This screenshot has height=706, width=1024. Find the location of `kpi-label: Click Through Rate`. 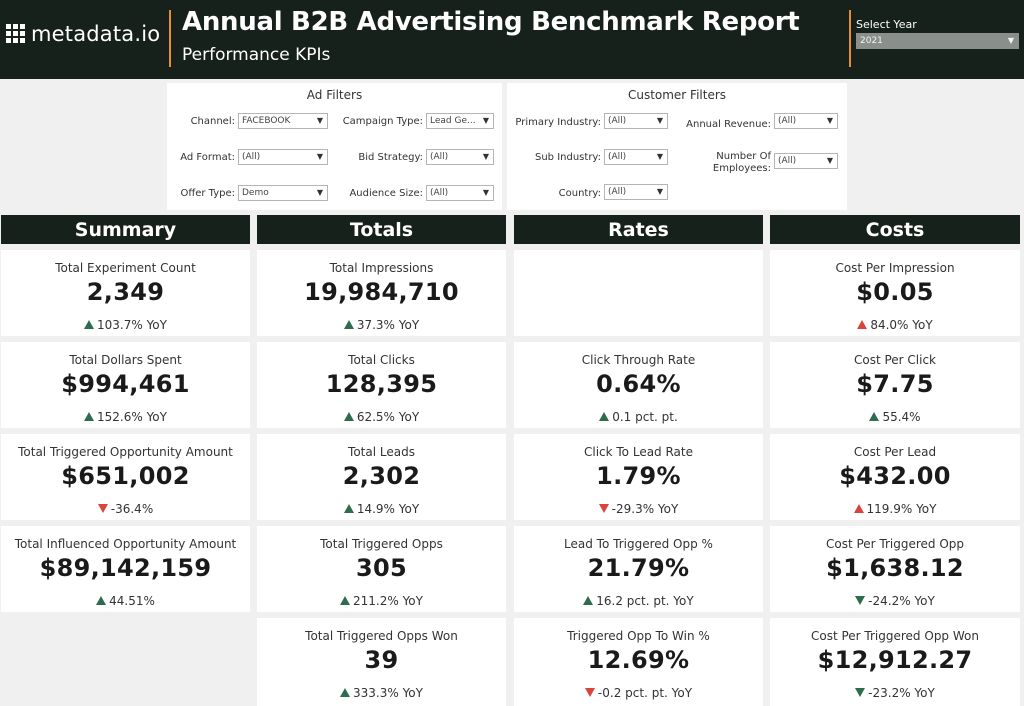

kpi-label: Click Through Rate is located at coordinates (638, 360).